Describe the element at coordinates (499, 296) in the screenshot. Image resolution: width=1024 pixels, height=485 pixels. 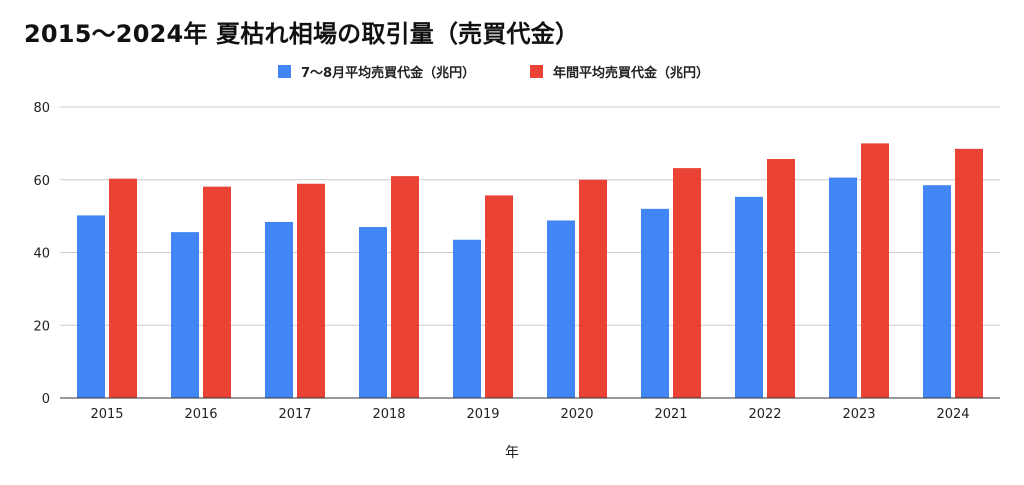
I see `bar-series-2-2019` at that location.